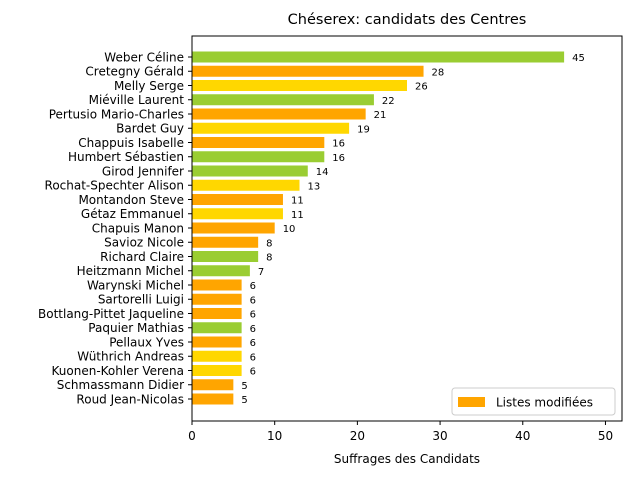  Describe the element at coordinates (605, 436) in the screenshot. I see `x-tick-label: 50` at that location.